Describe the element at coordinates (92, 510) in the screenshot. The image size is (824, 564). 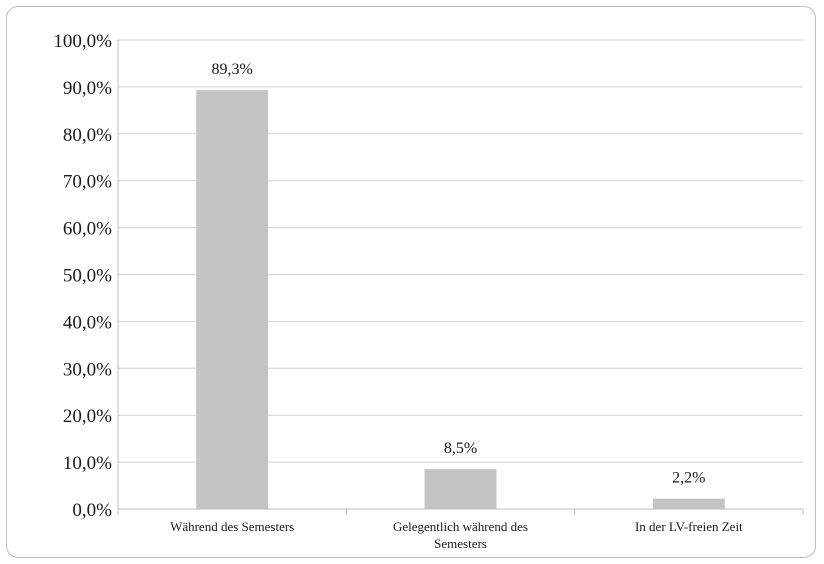
I see `y-tick-label: 0,0%` at that location.